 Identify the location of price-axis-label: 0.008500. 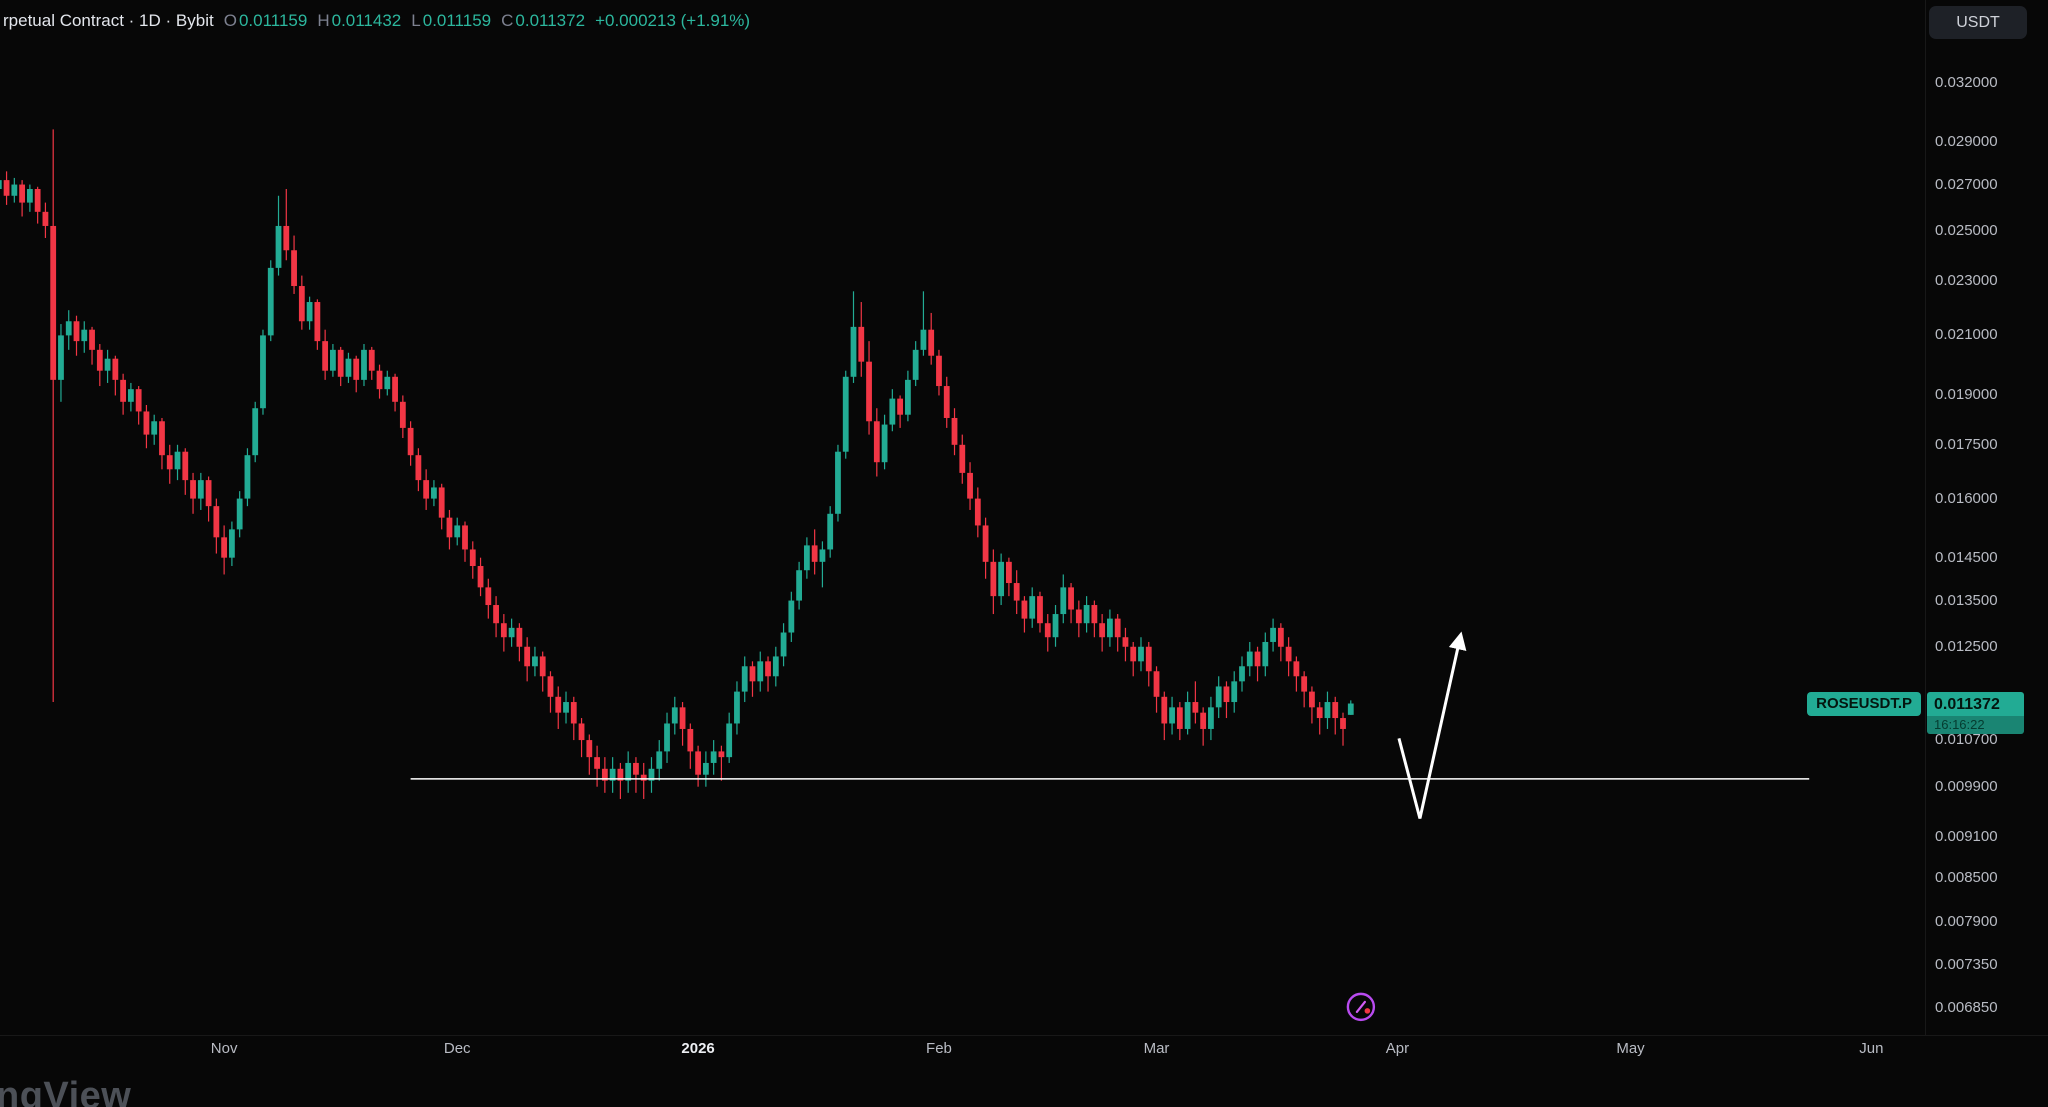
(1966, 878).